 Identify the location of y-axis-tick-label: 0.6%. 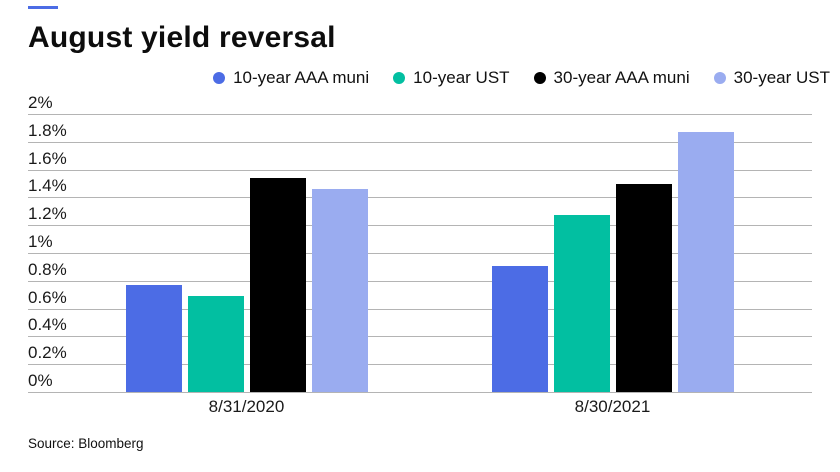
(47, 297).